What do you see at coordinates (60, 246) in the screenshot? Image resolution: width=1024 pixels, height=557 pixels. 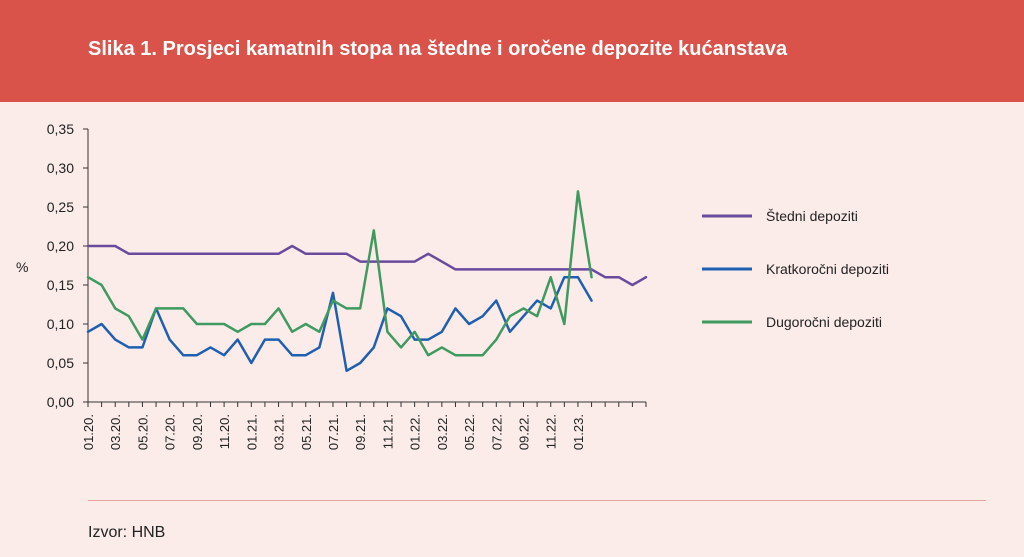 I see `y-tick-label: 0,20` at bounding box center [60, 246].